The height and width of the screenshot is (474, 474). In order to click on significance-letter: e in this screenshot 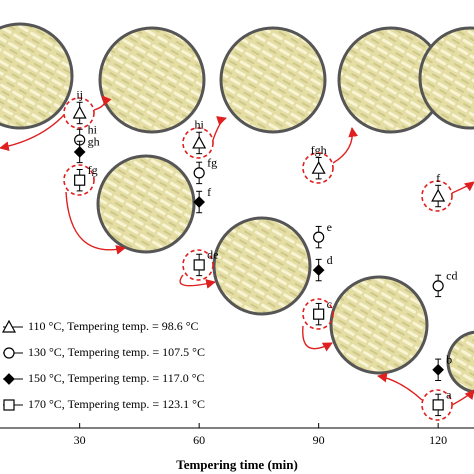, I will do `click(329, 227)`.